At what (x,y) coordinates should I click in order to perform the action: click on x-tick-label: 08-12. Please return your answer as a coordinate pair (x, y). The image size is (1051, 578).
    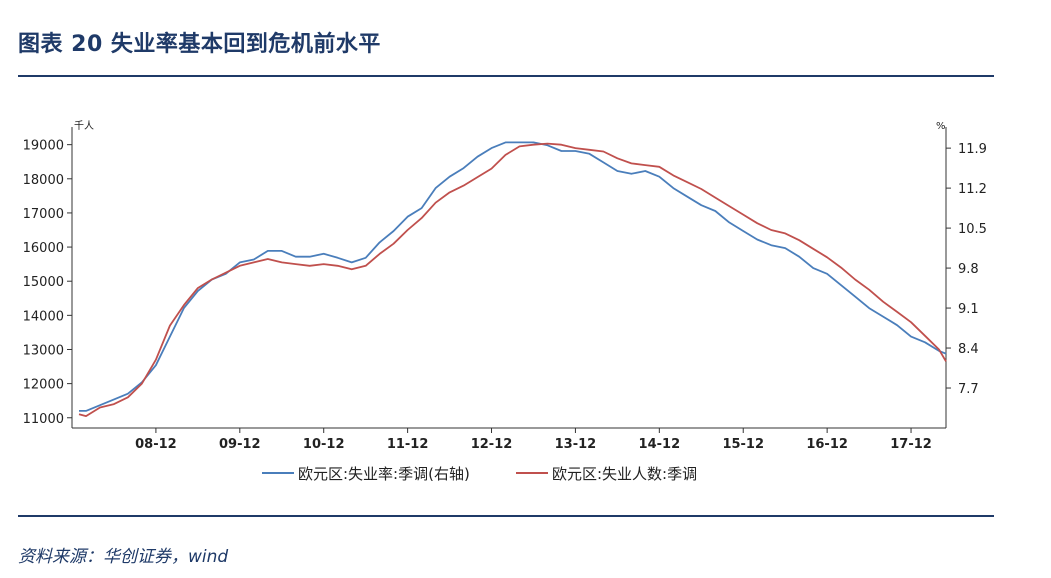
    Looking at the image, I should click on (156, 444).